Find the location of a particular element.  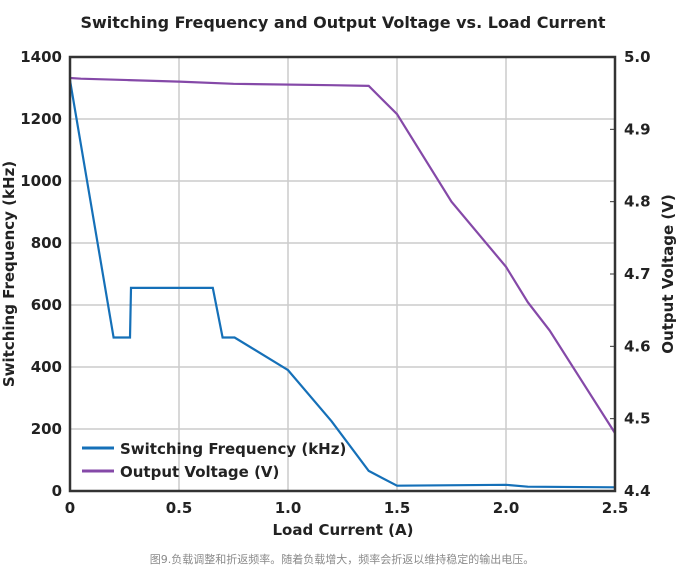

y2-axis-label: Output Voltage (V) is located at coordinates (668, 273).